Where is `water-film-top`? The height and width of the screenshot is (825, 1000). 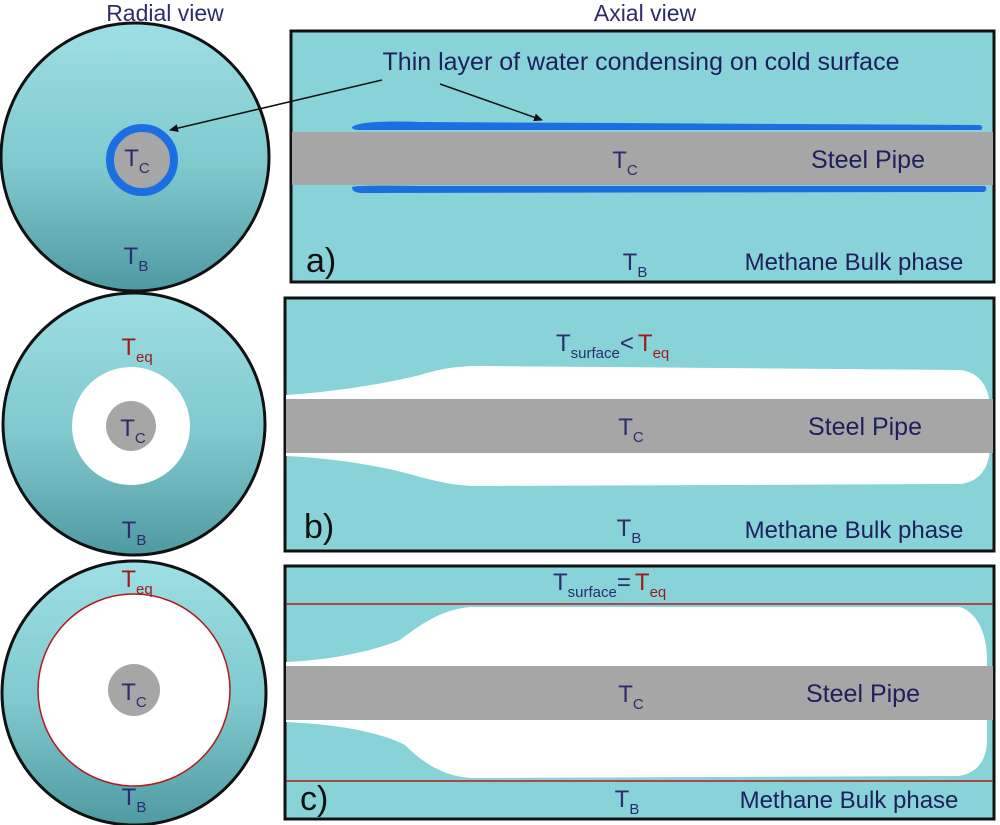 water-film-top is located at coordinates (667, 125).